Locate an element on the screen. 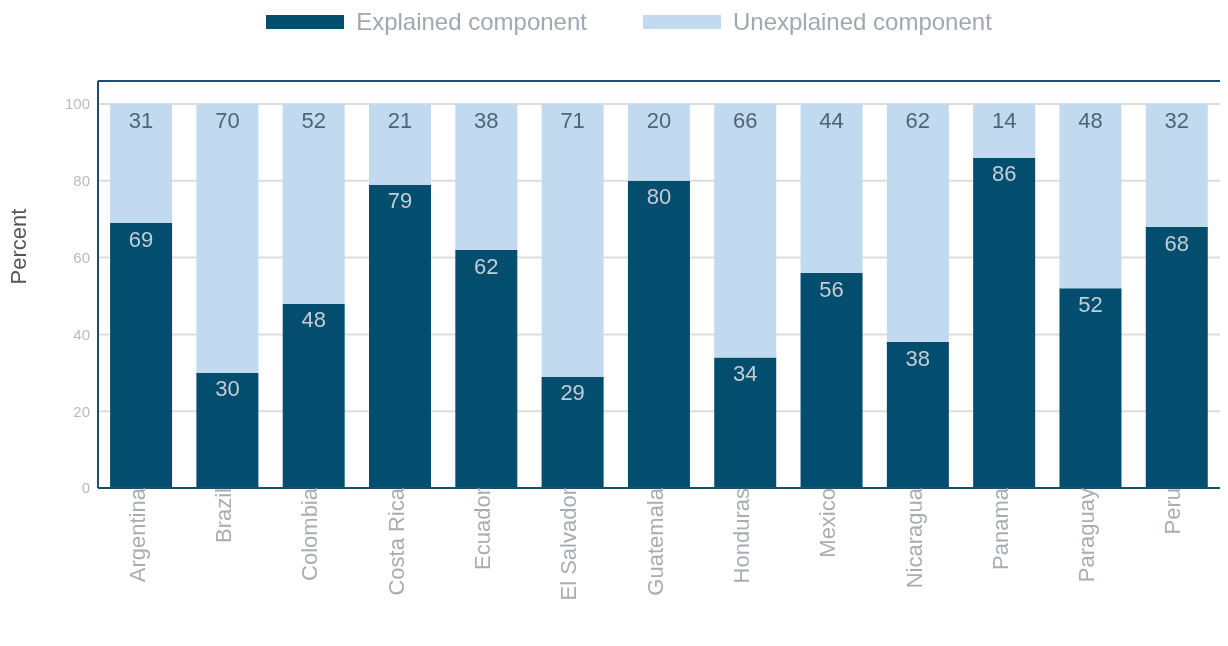  data-label: 14 is located at coordinates (1004, 120).